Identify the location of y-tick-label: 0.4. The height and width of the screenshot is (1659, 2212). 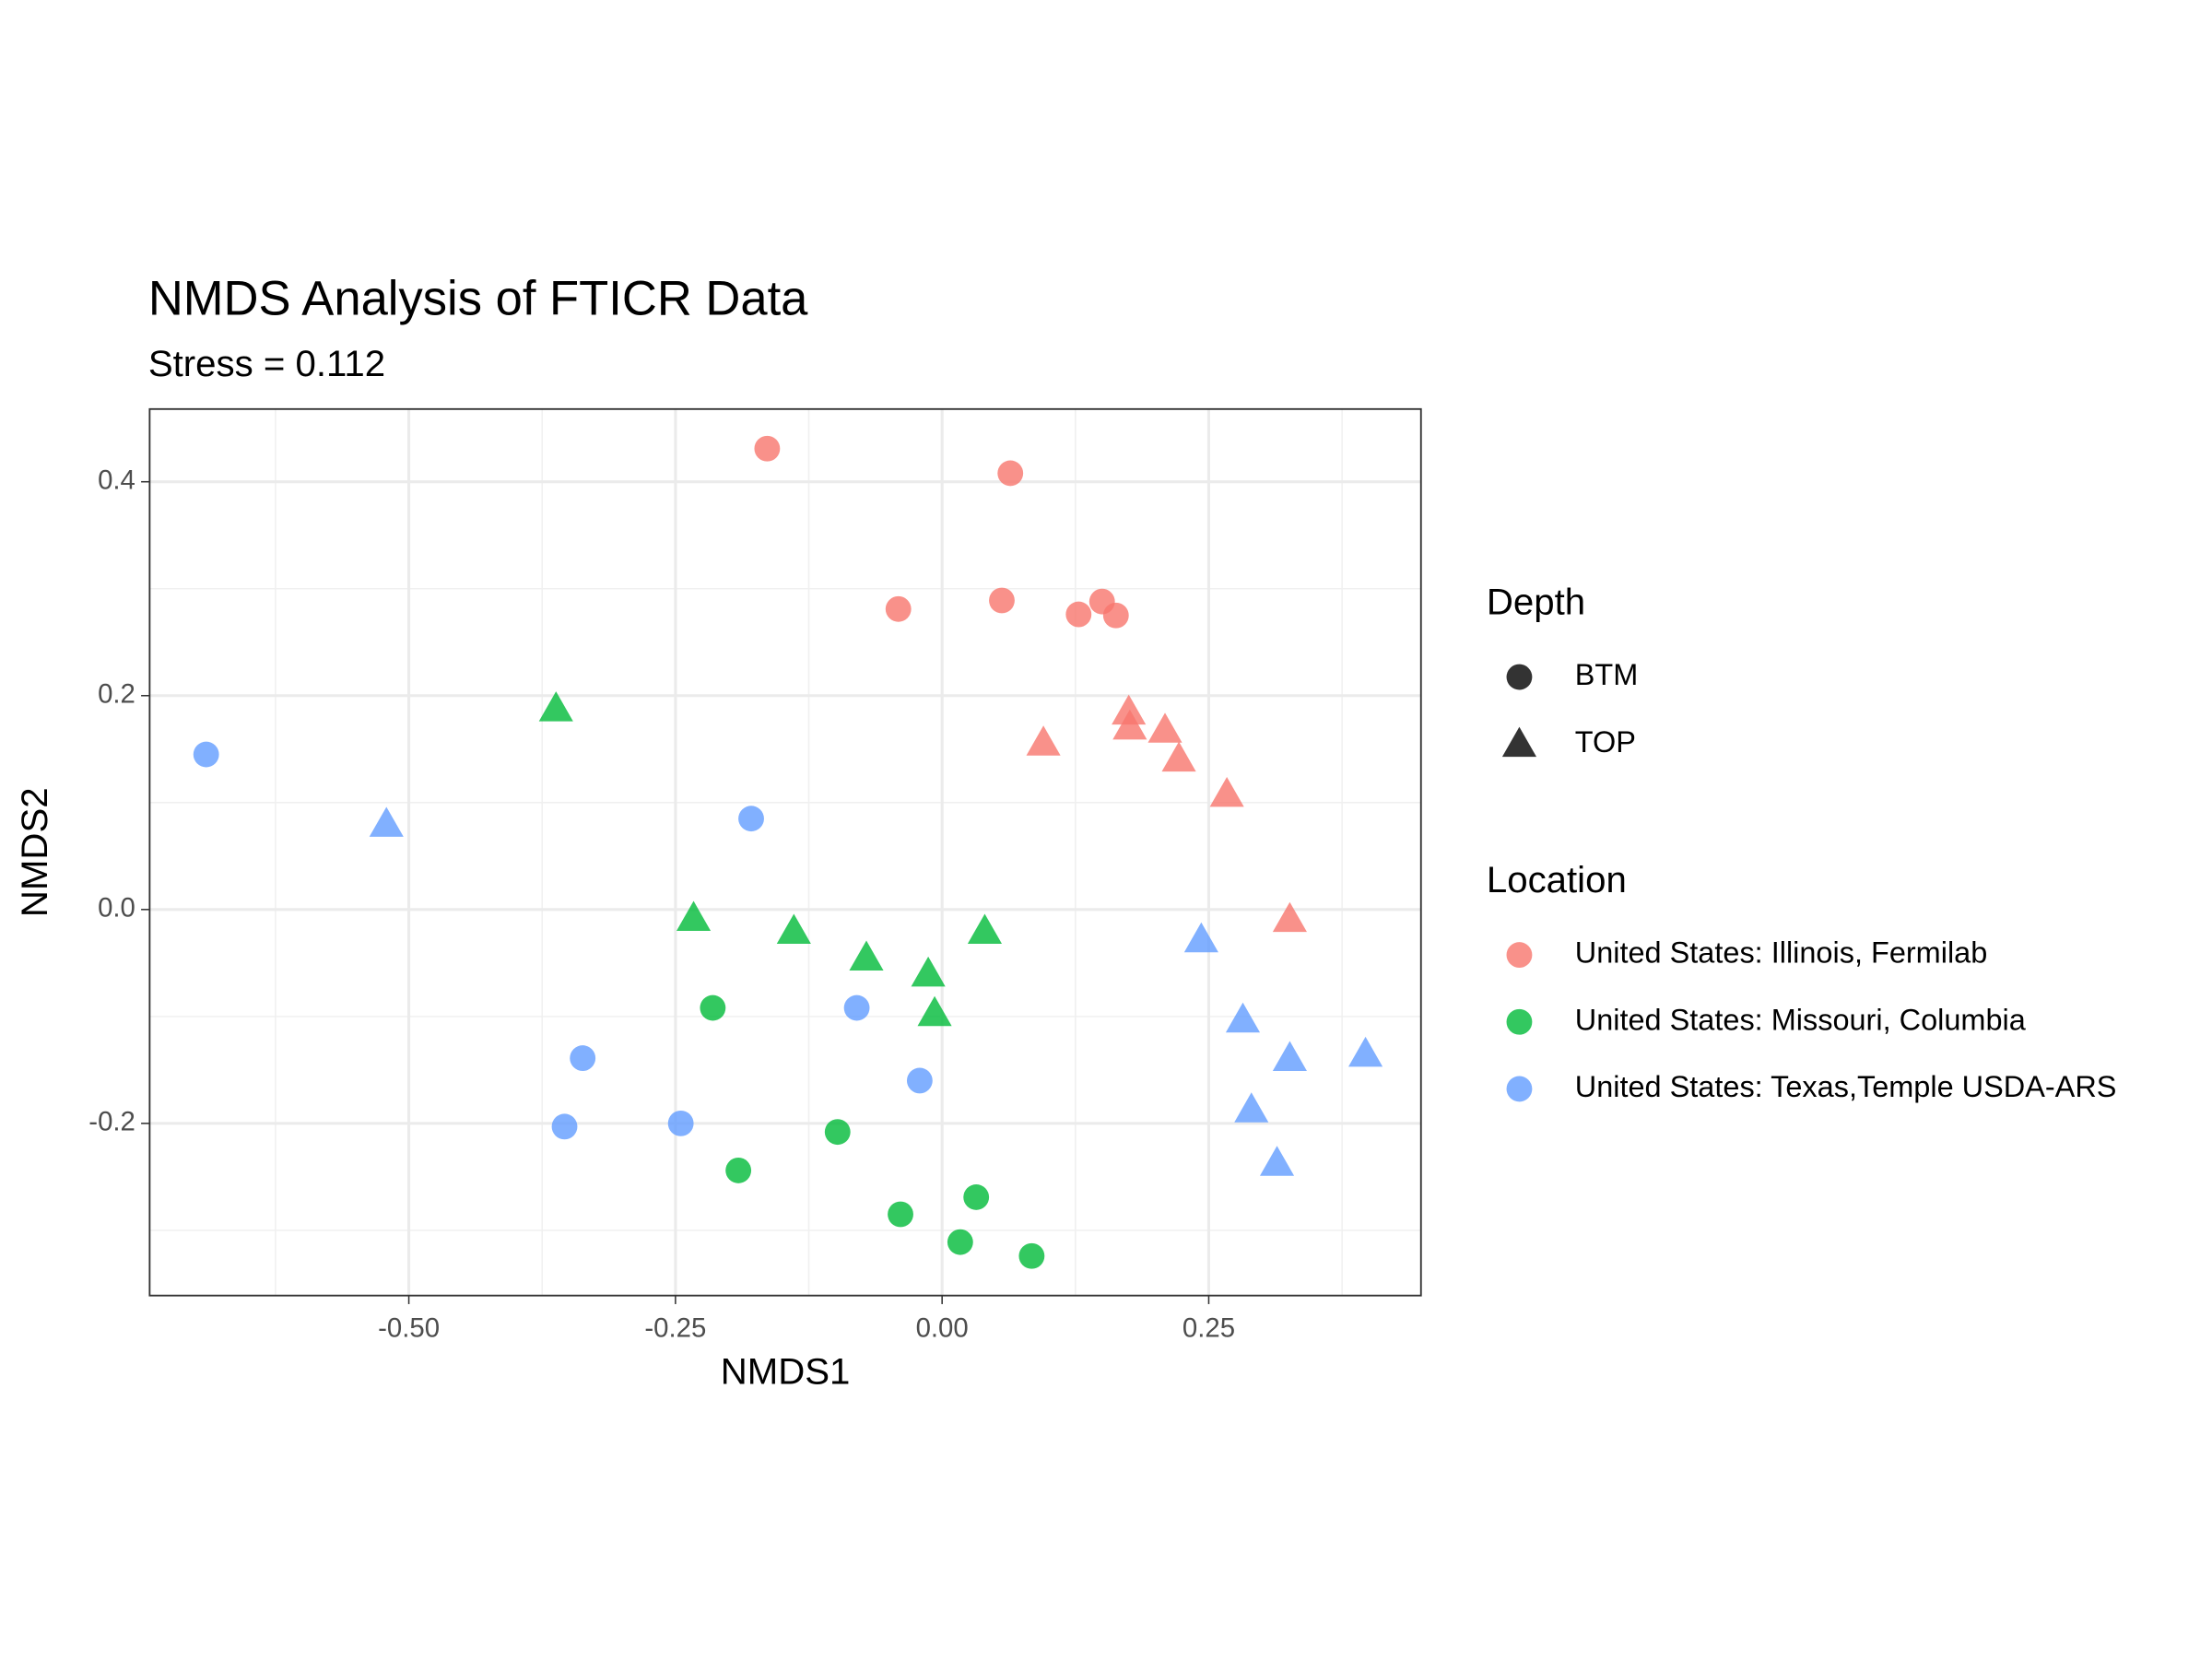
(116, 480).